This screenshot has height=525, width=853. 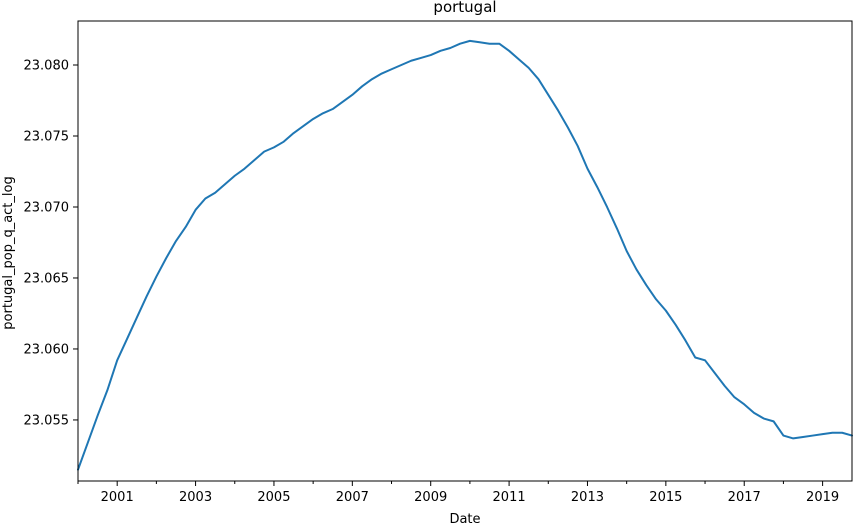 What do you see at coordinates (117, 497) in the screenshot?
I see `x-tick-label: 2001` at bounding box center [117, 497].